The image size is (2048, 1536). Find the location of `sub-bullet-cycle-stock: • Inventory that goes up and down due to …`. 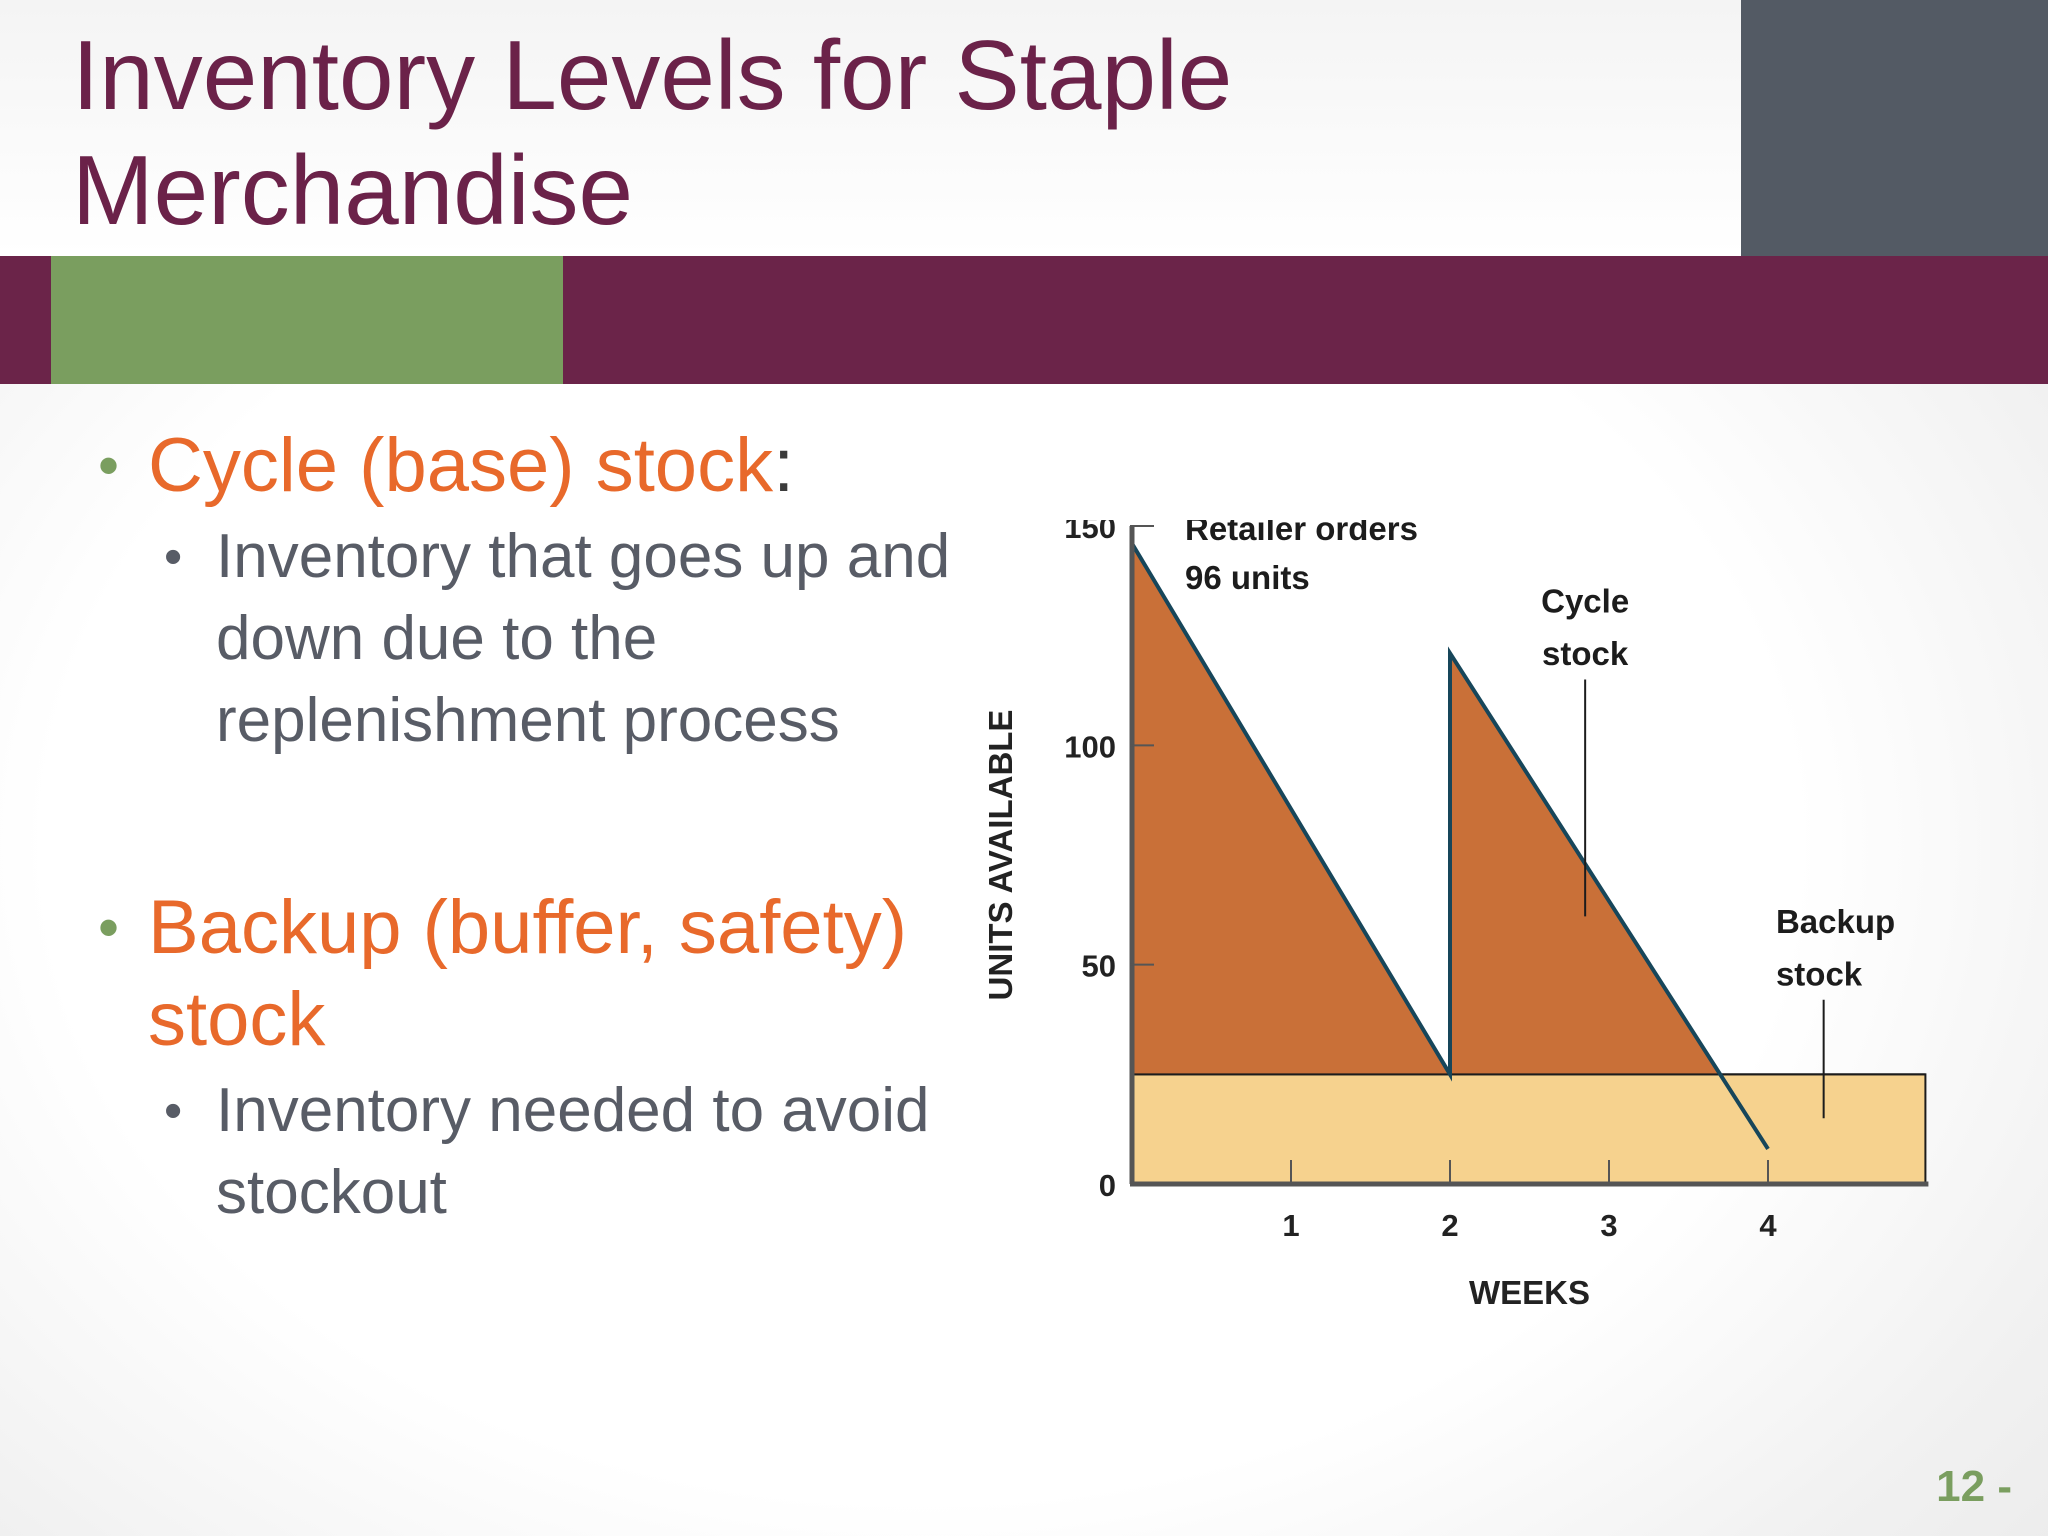

sub-bullet-cycle-stock: • Inventory that goes up and down due to … is located at coordinates (522, 639).